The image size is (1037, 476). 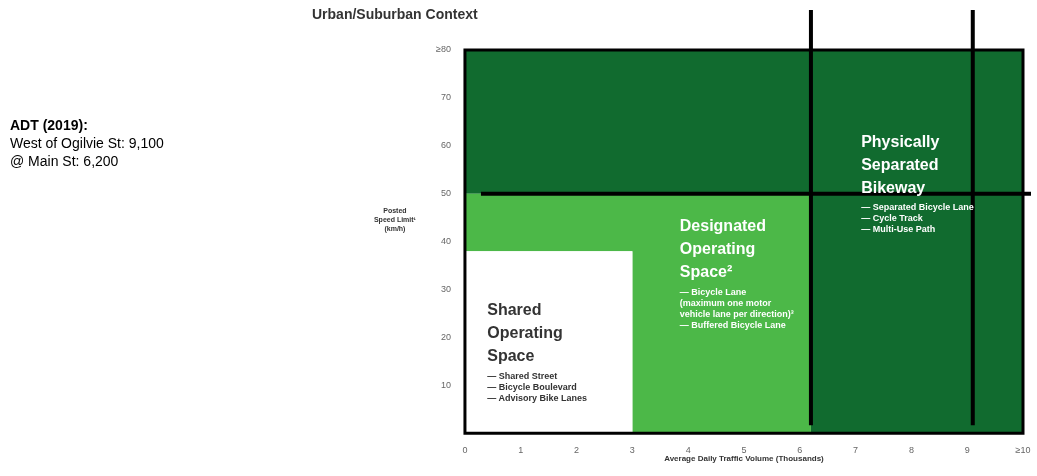 I want to click on x-tick-label: 8, so click(x=911, y=450).